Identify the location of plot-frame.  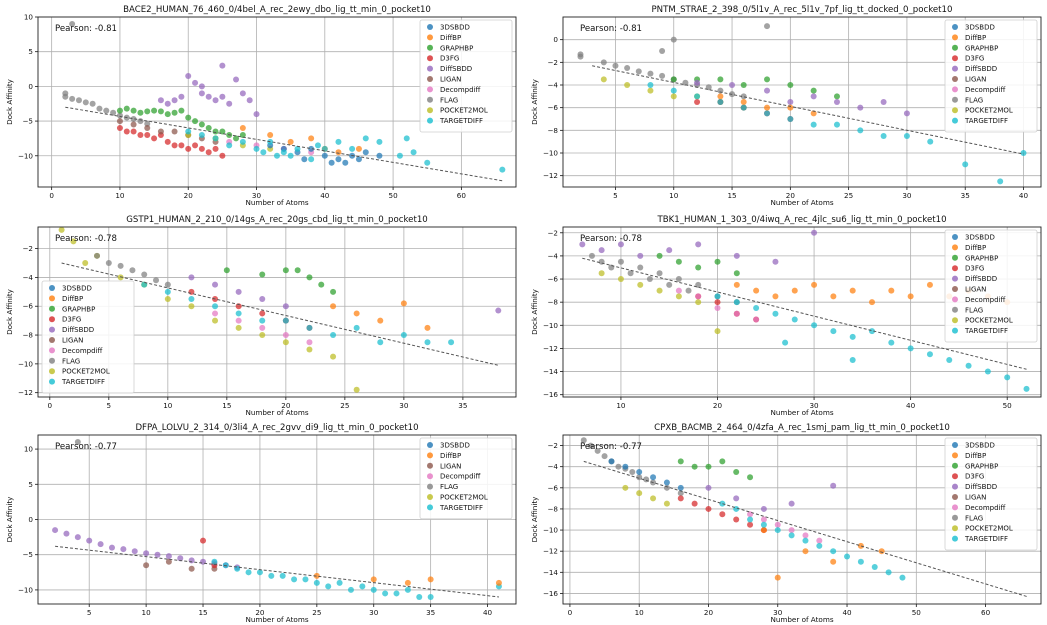
(277, 312).